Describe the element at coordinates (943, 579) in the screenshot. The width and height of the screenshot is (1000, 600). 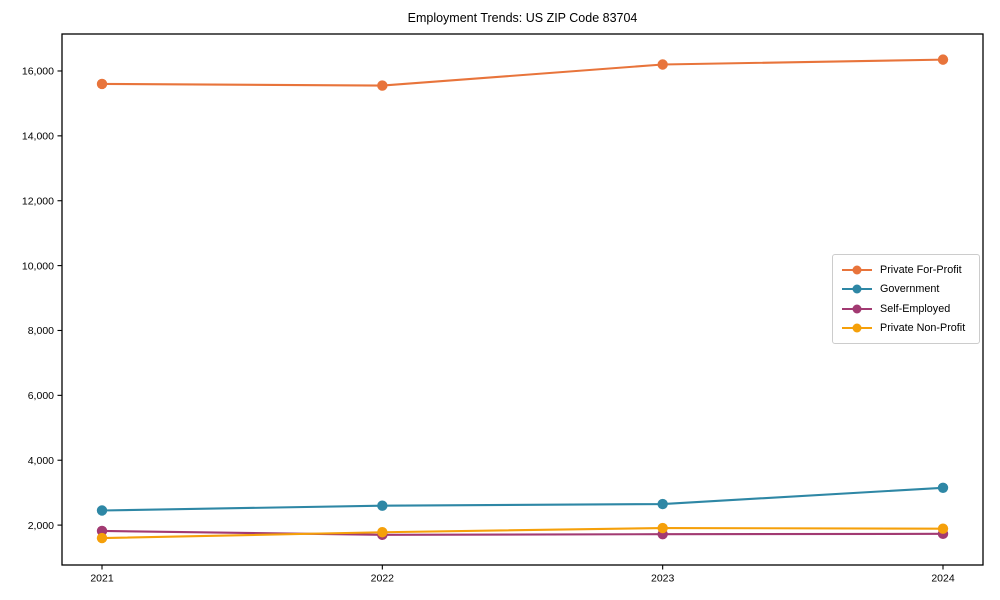
I see `x-tick-label: 2024` at that location.